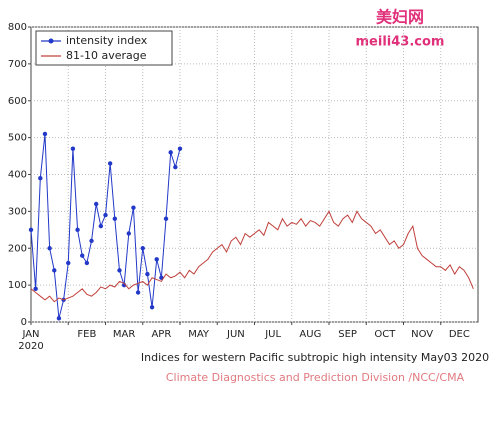  What do you see at coordinates (107, 40) in the screenshot?
I see `legend-label: intensity index` at bounding box center [107, 40].